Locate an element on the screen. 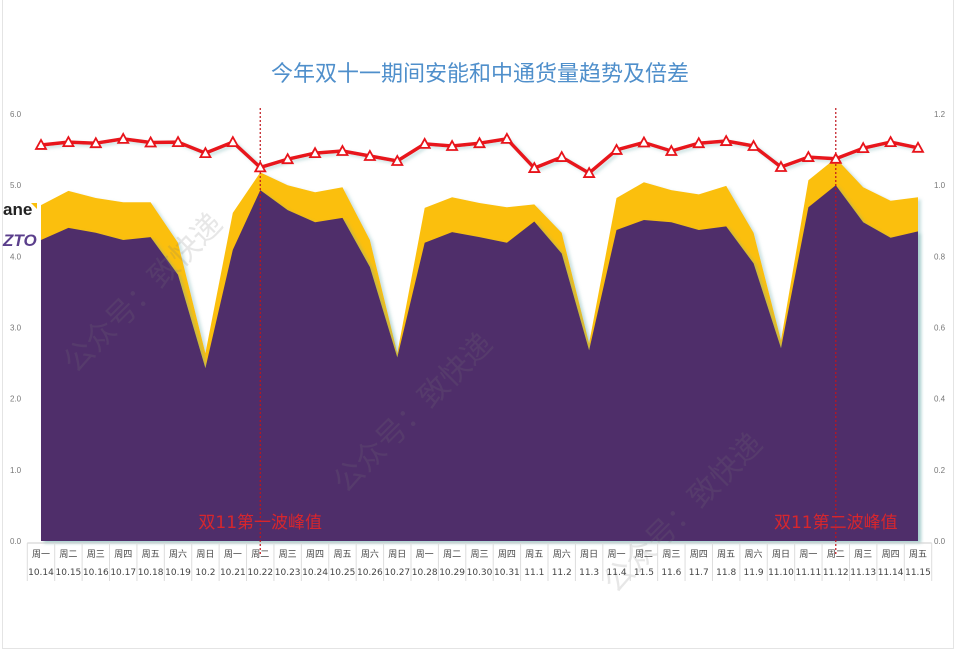 This screenshot has height=652, width=960. date-label: 10.25 is located at coordinates (343, 573).